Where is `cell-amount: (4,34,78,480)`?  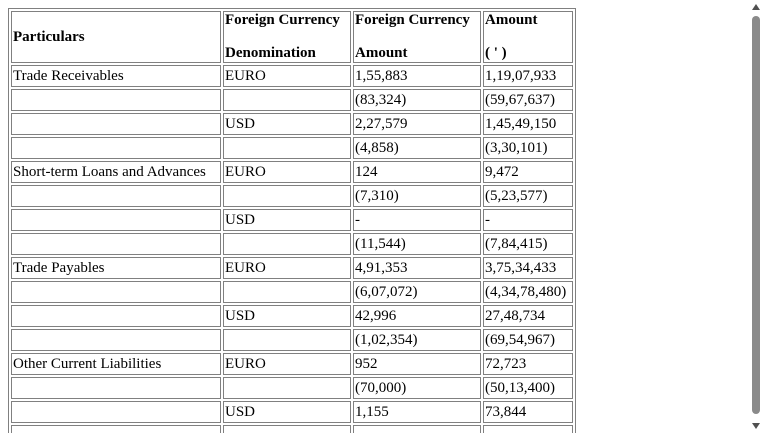
cell-amount: (4,34,78,480) is located at coordinates (528, 292).